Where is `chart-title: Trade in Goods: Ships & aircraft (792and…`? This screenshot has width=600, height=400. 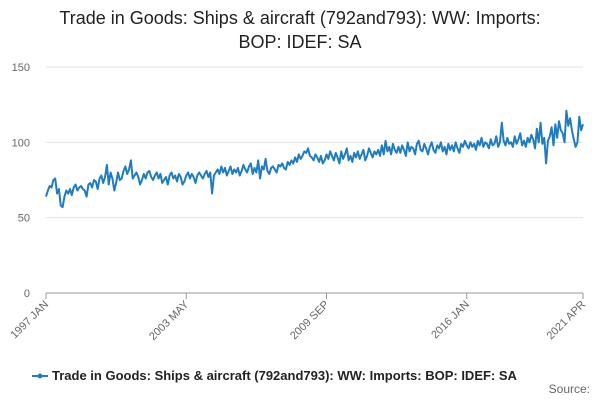
chart-title: Trade in Goods: Ships & aircraft (792and… is located at coordinates (300, 30).